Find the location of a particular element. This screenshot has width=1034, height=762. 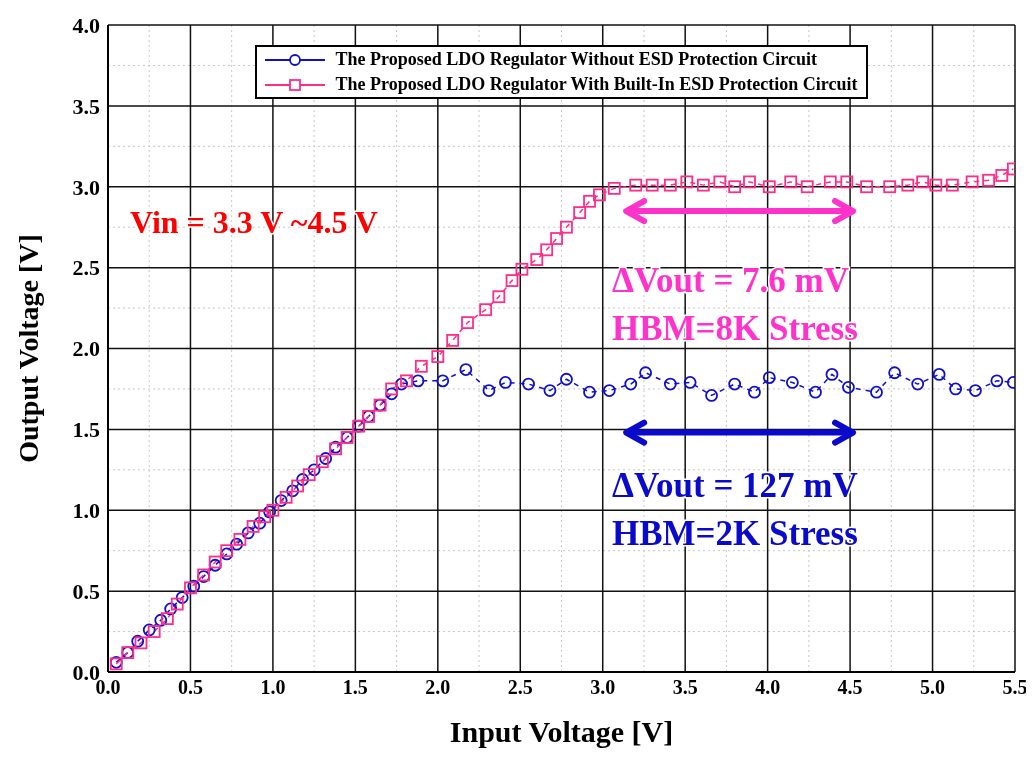

y-axis-title: Output Voltage [V] is located at coordinates (28, 348).